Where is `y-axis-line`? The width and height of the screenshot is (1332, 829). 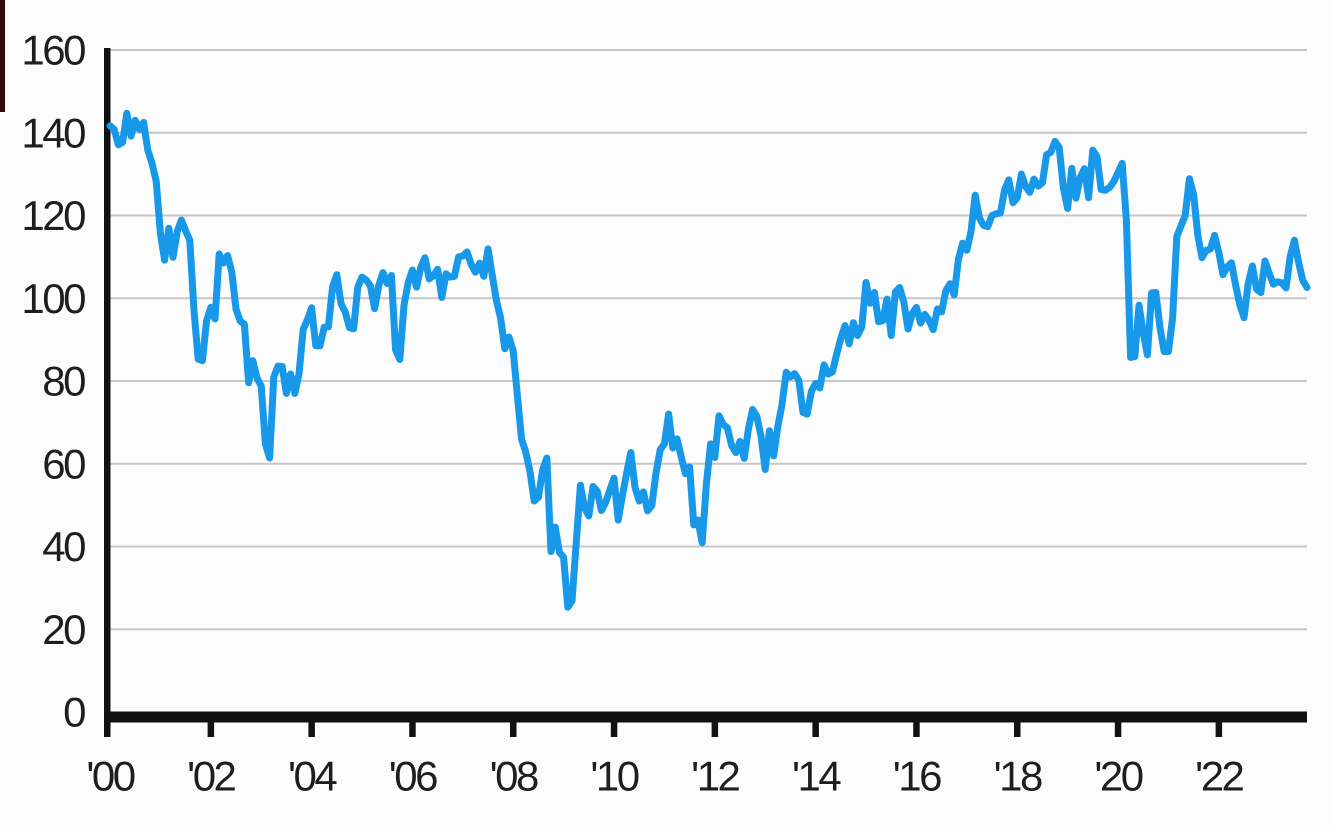 y-axis-line is located at coordinates (107, 392).